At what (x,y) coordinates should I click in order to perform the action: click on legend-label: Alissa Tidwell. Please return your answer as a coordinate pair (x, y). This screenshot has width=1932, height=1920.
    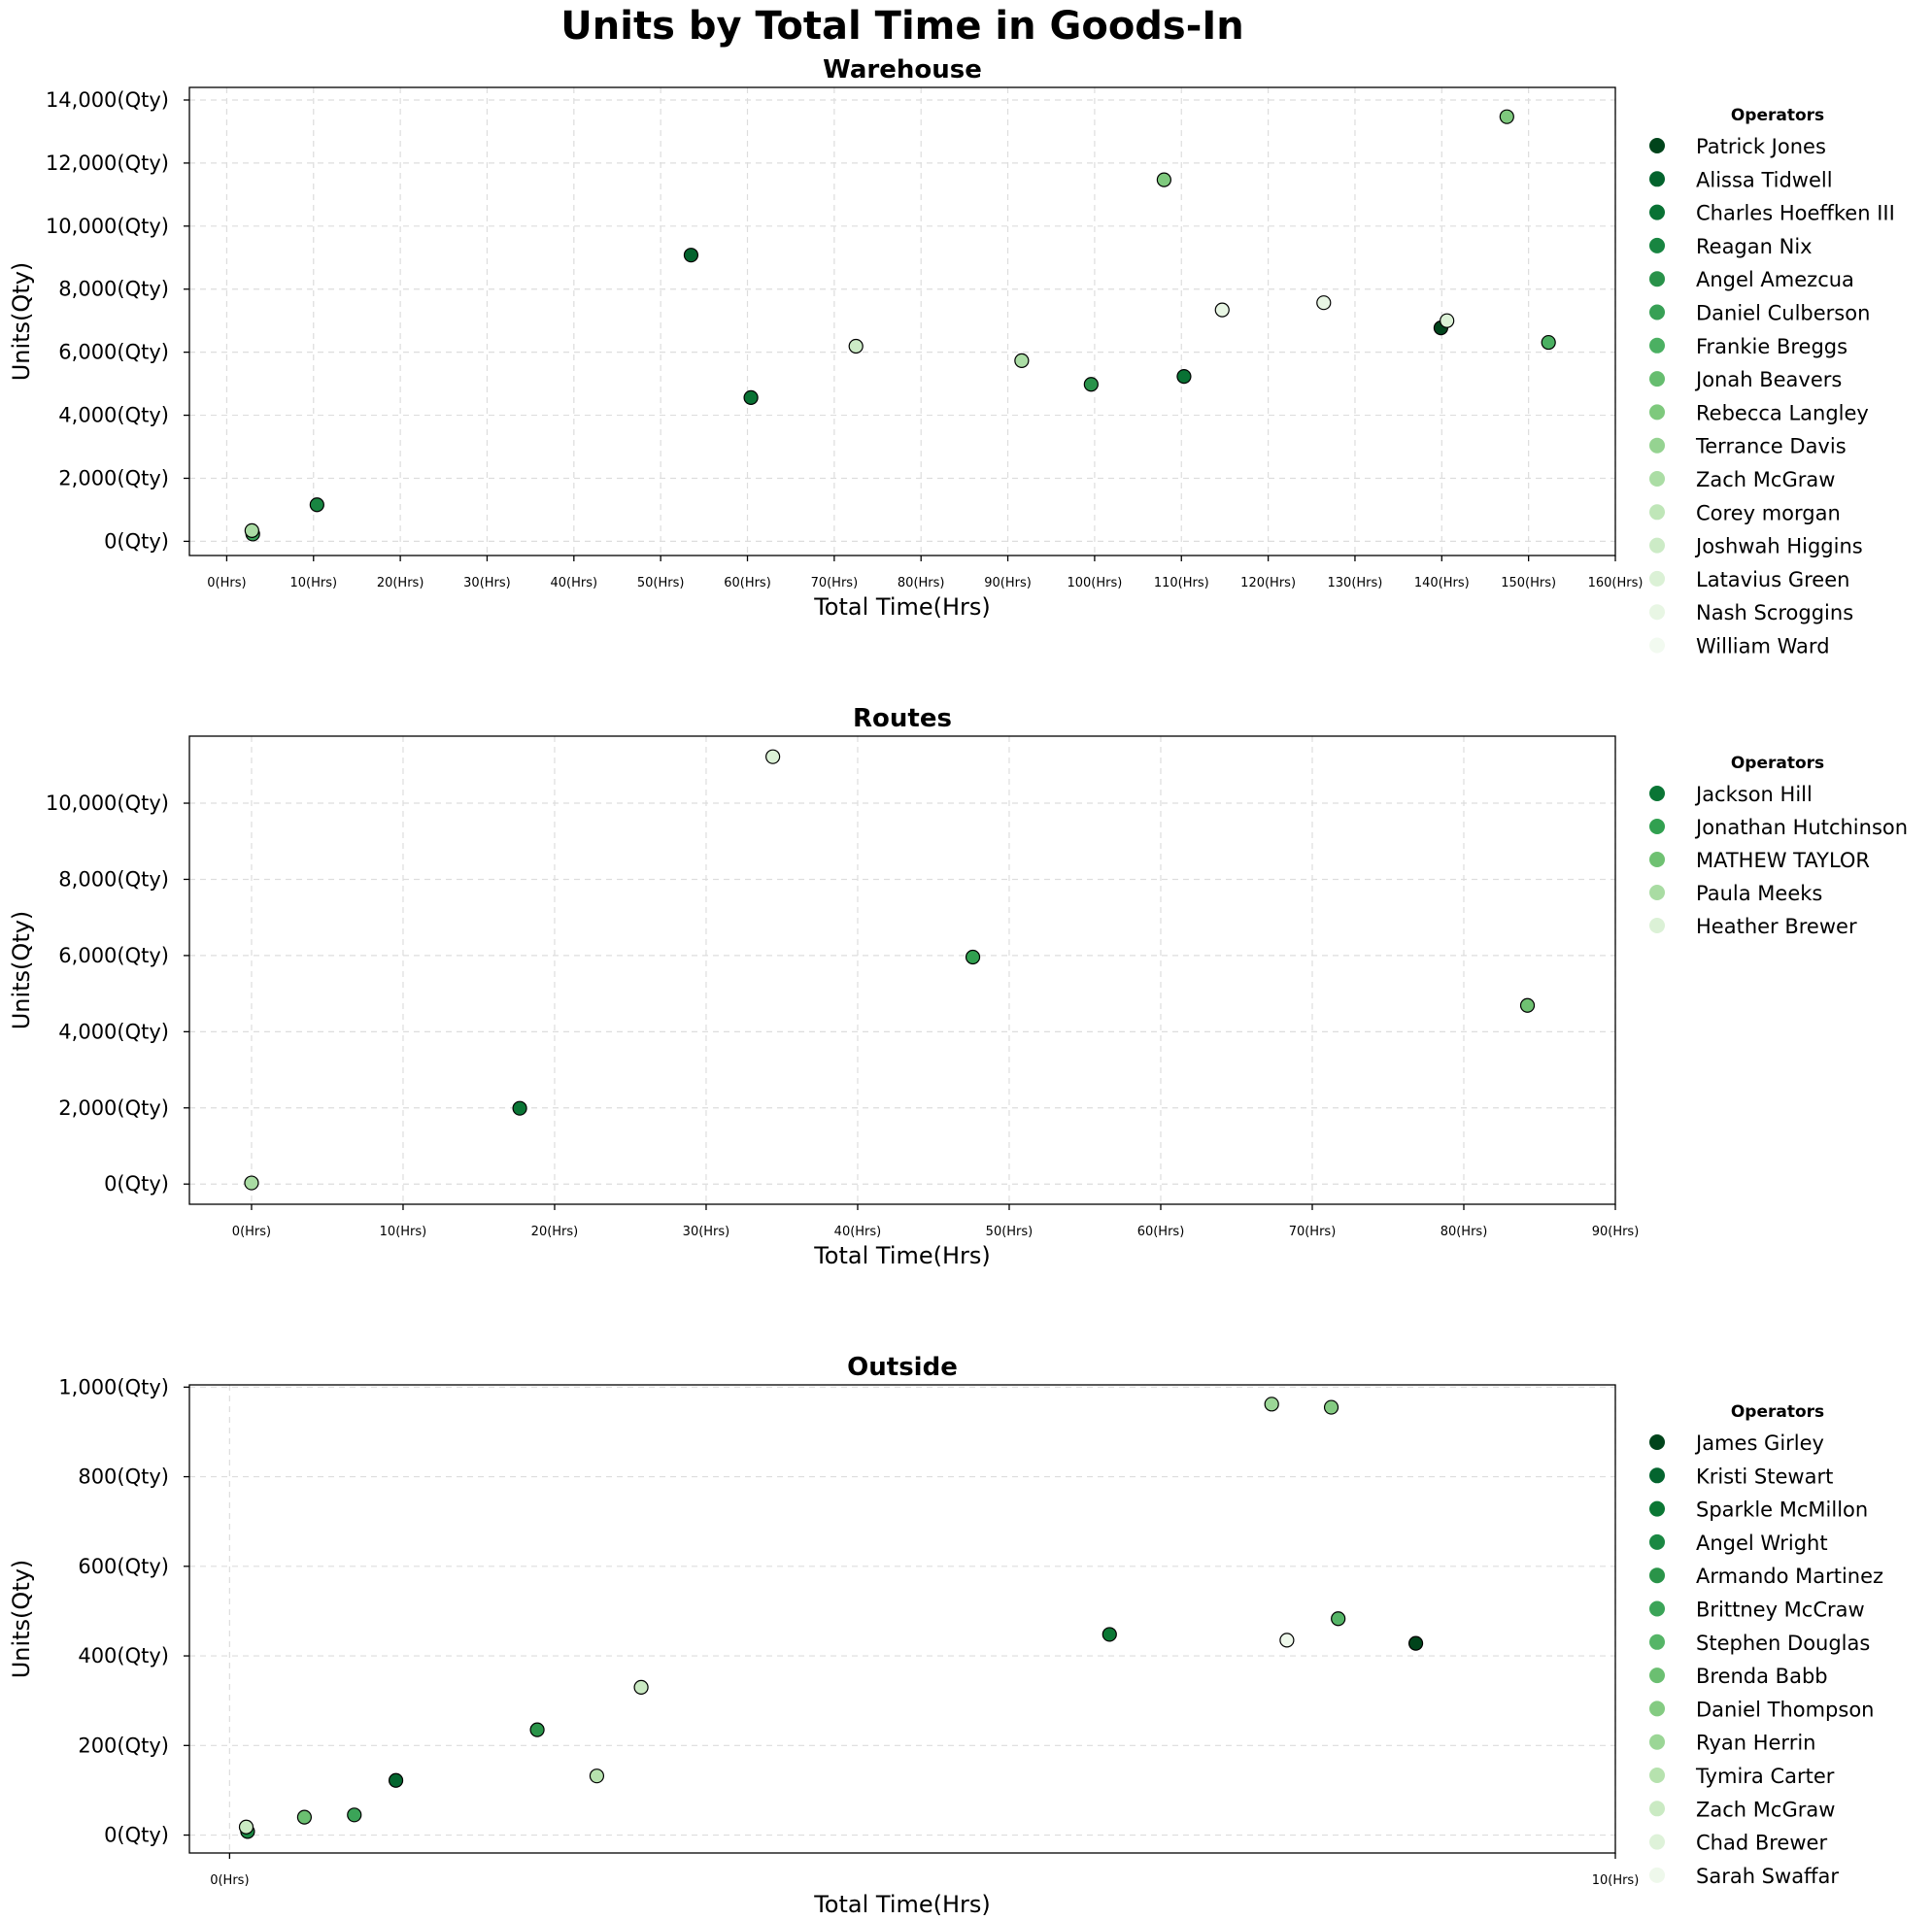
    Looking at the image, I should click on (1764, 180).